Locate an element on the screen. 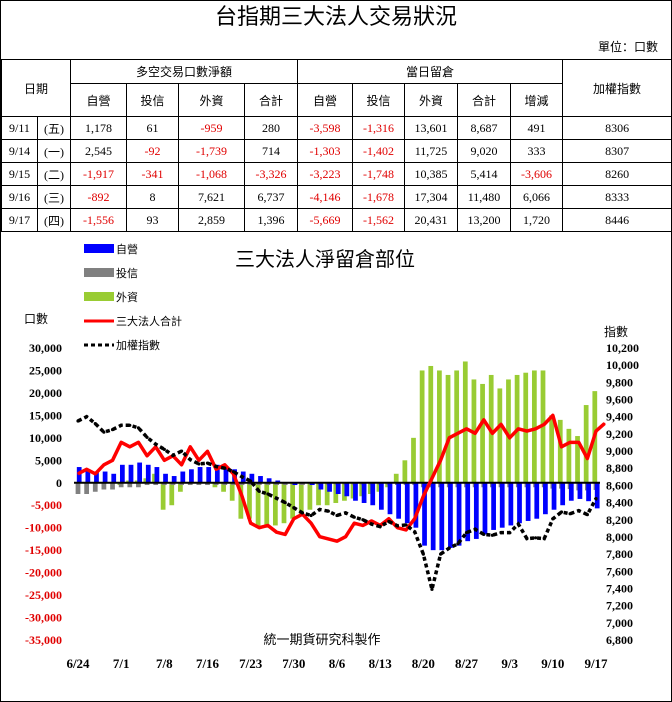 Image resolution: width=672 pixels, height=702 pixels. table-cell: -1,917 is located at coordinates (99, 174).